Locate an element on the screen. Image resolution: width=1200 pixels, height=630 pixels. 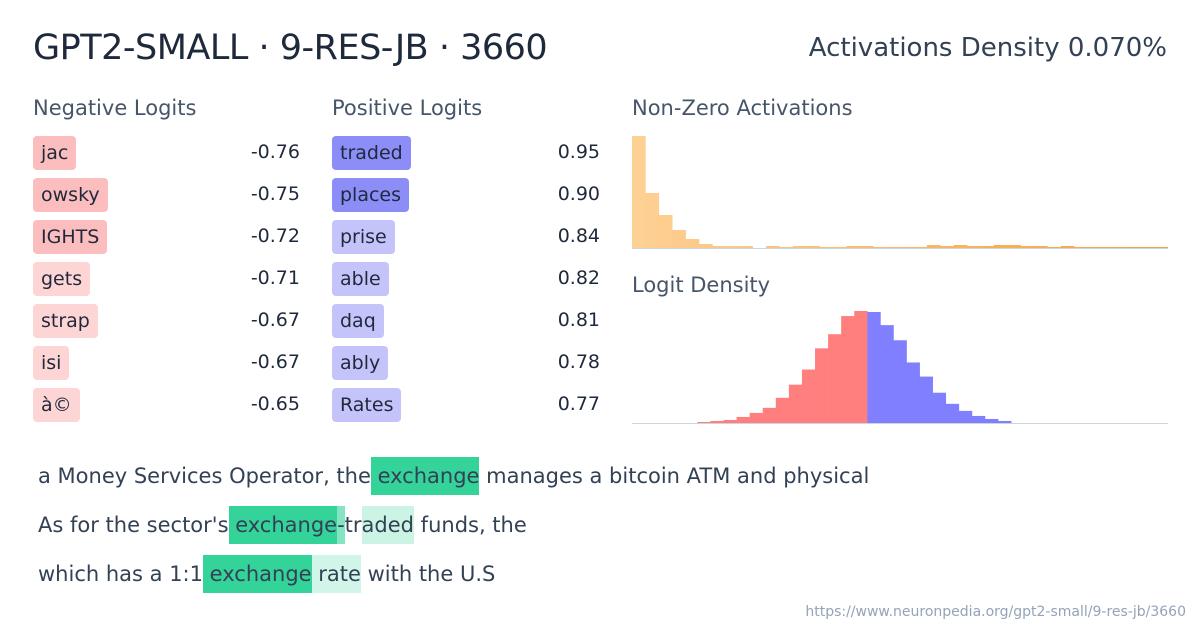
activation-density: Activations Density 0.070% is located at coordinates (987, 48).